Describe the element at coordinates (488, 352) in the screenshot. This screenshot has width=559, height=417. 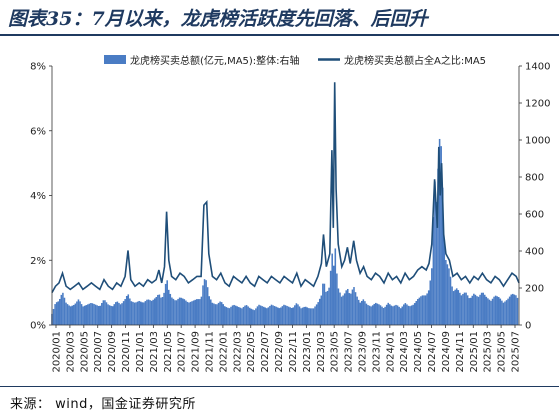
I see `x-tick-label: 2025/03` at that location.